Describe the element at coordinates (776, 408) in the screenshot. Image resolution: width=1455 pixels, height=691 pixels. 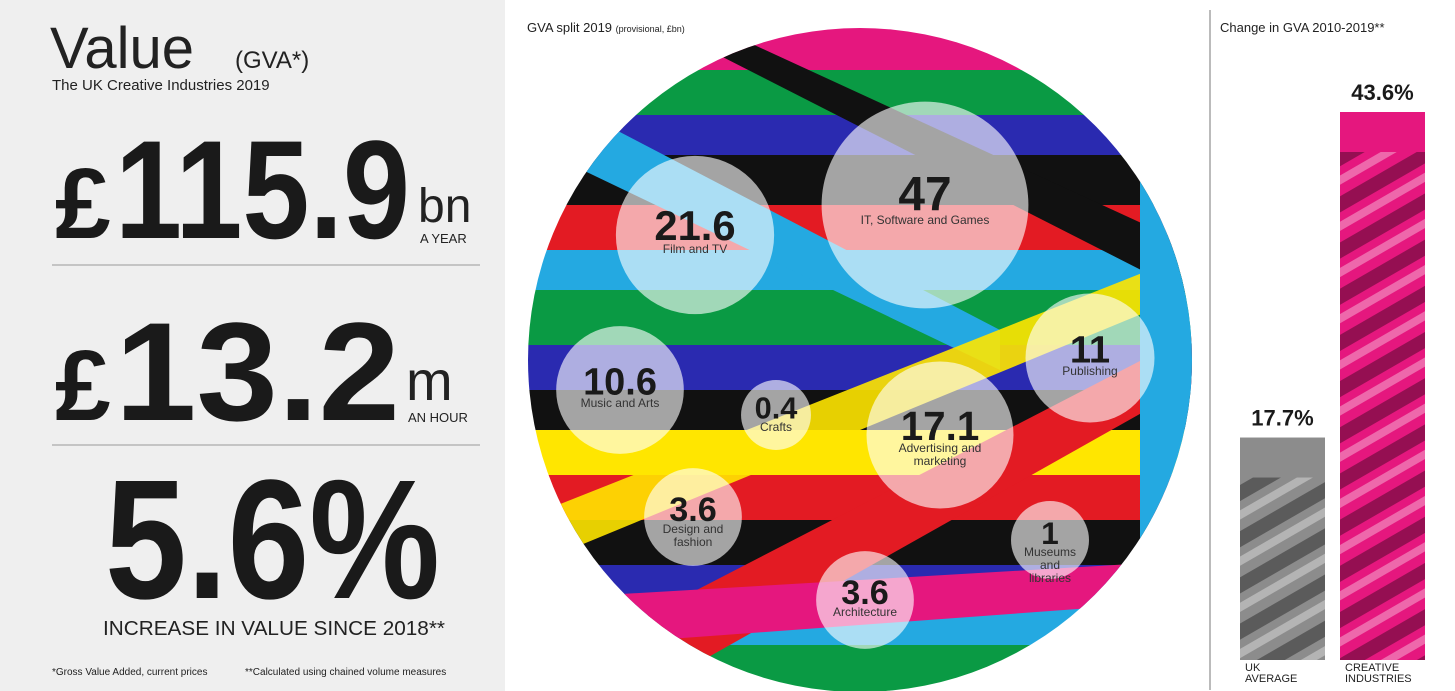
I see `bubble-value: 0.4` at that location.